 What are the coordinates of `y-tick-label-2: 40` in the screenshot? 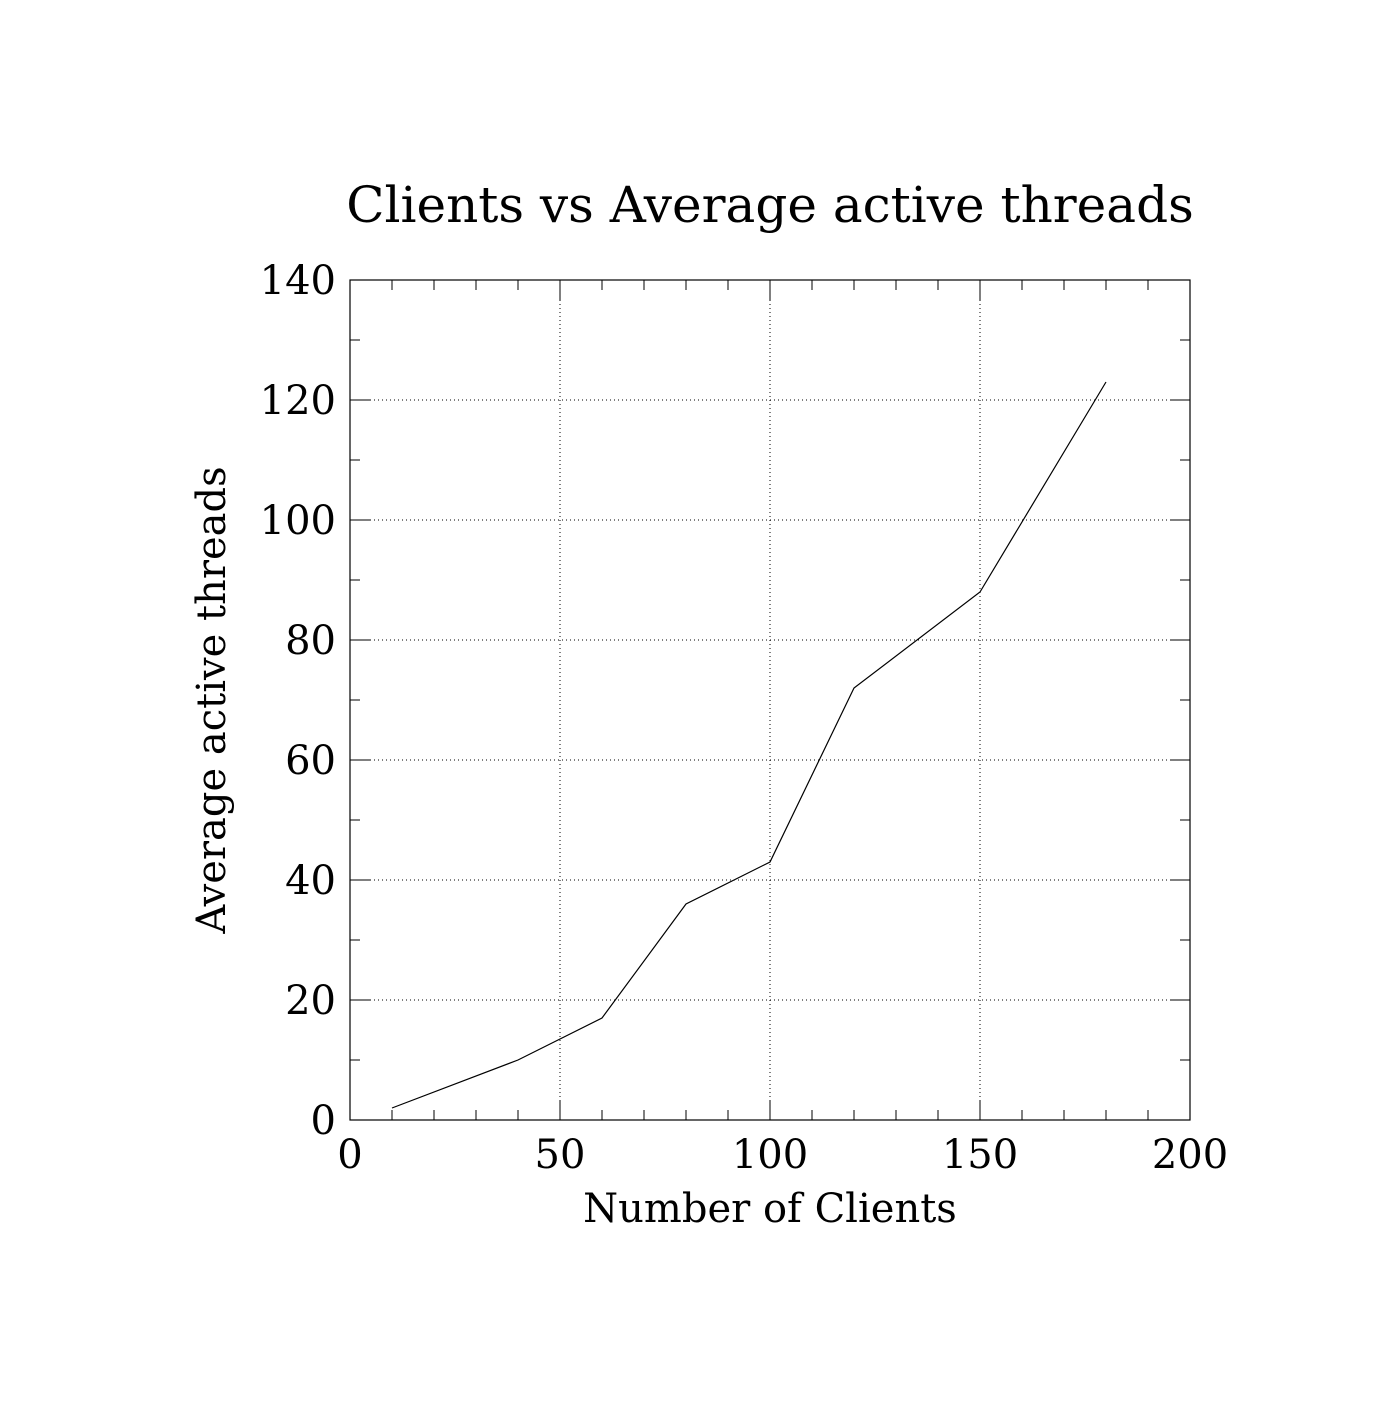 It's located at (310, 881).